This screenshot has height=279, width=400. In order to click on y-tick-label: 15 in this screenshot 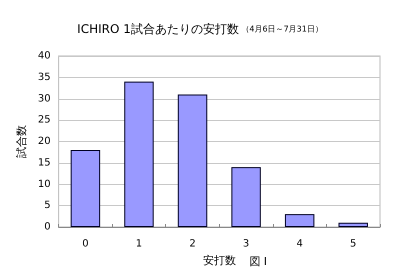, I will do `click(44, 162)`.